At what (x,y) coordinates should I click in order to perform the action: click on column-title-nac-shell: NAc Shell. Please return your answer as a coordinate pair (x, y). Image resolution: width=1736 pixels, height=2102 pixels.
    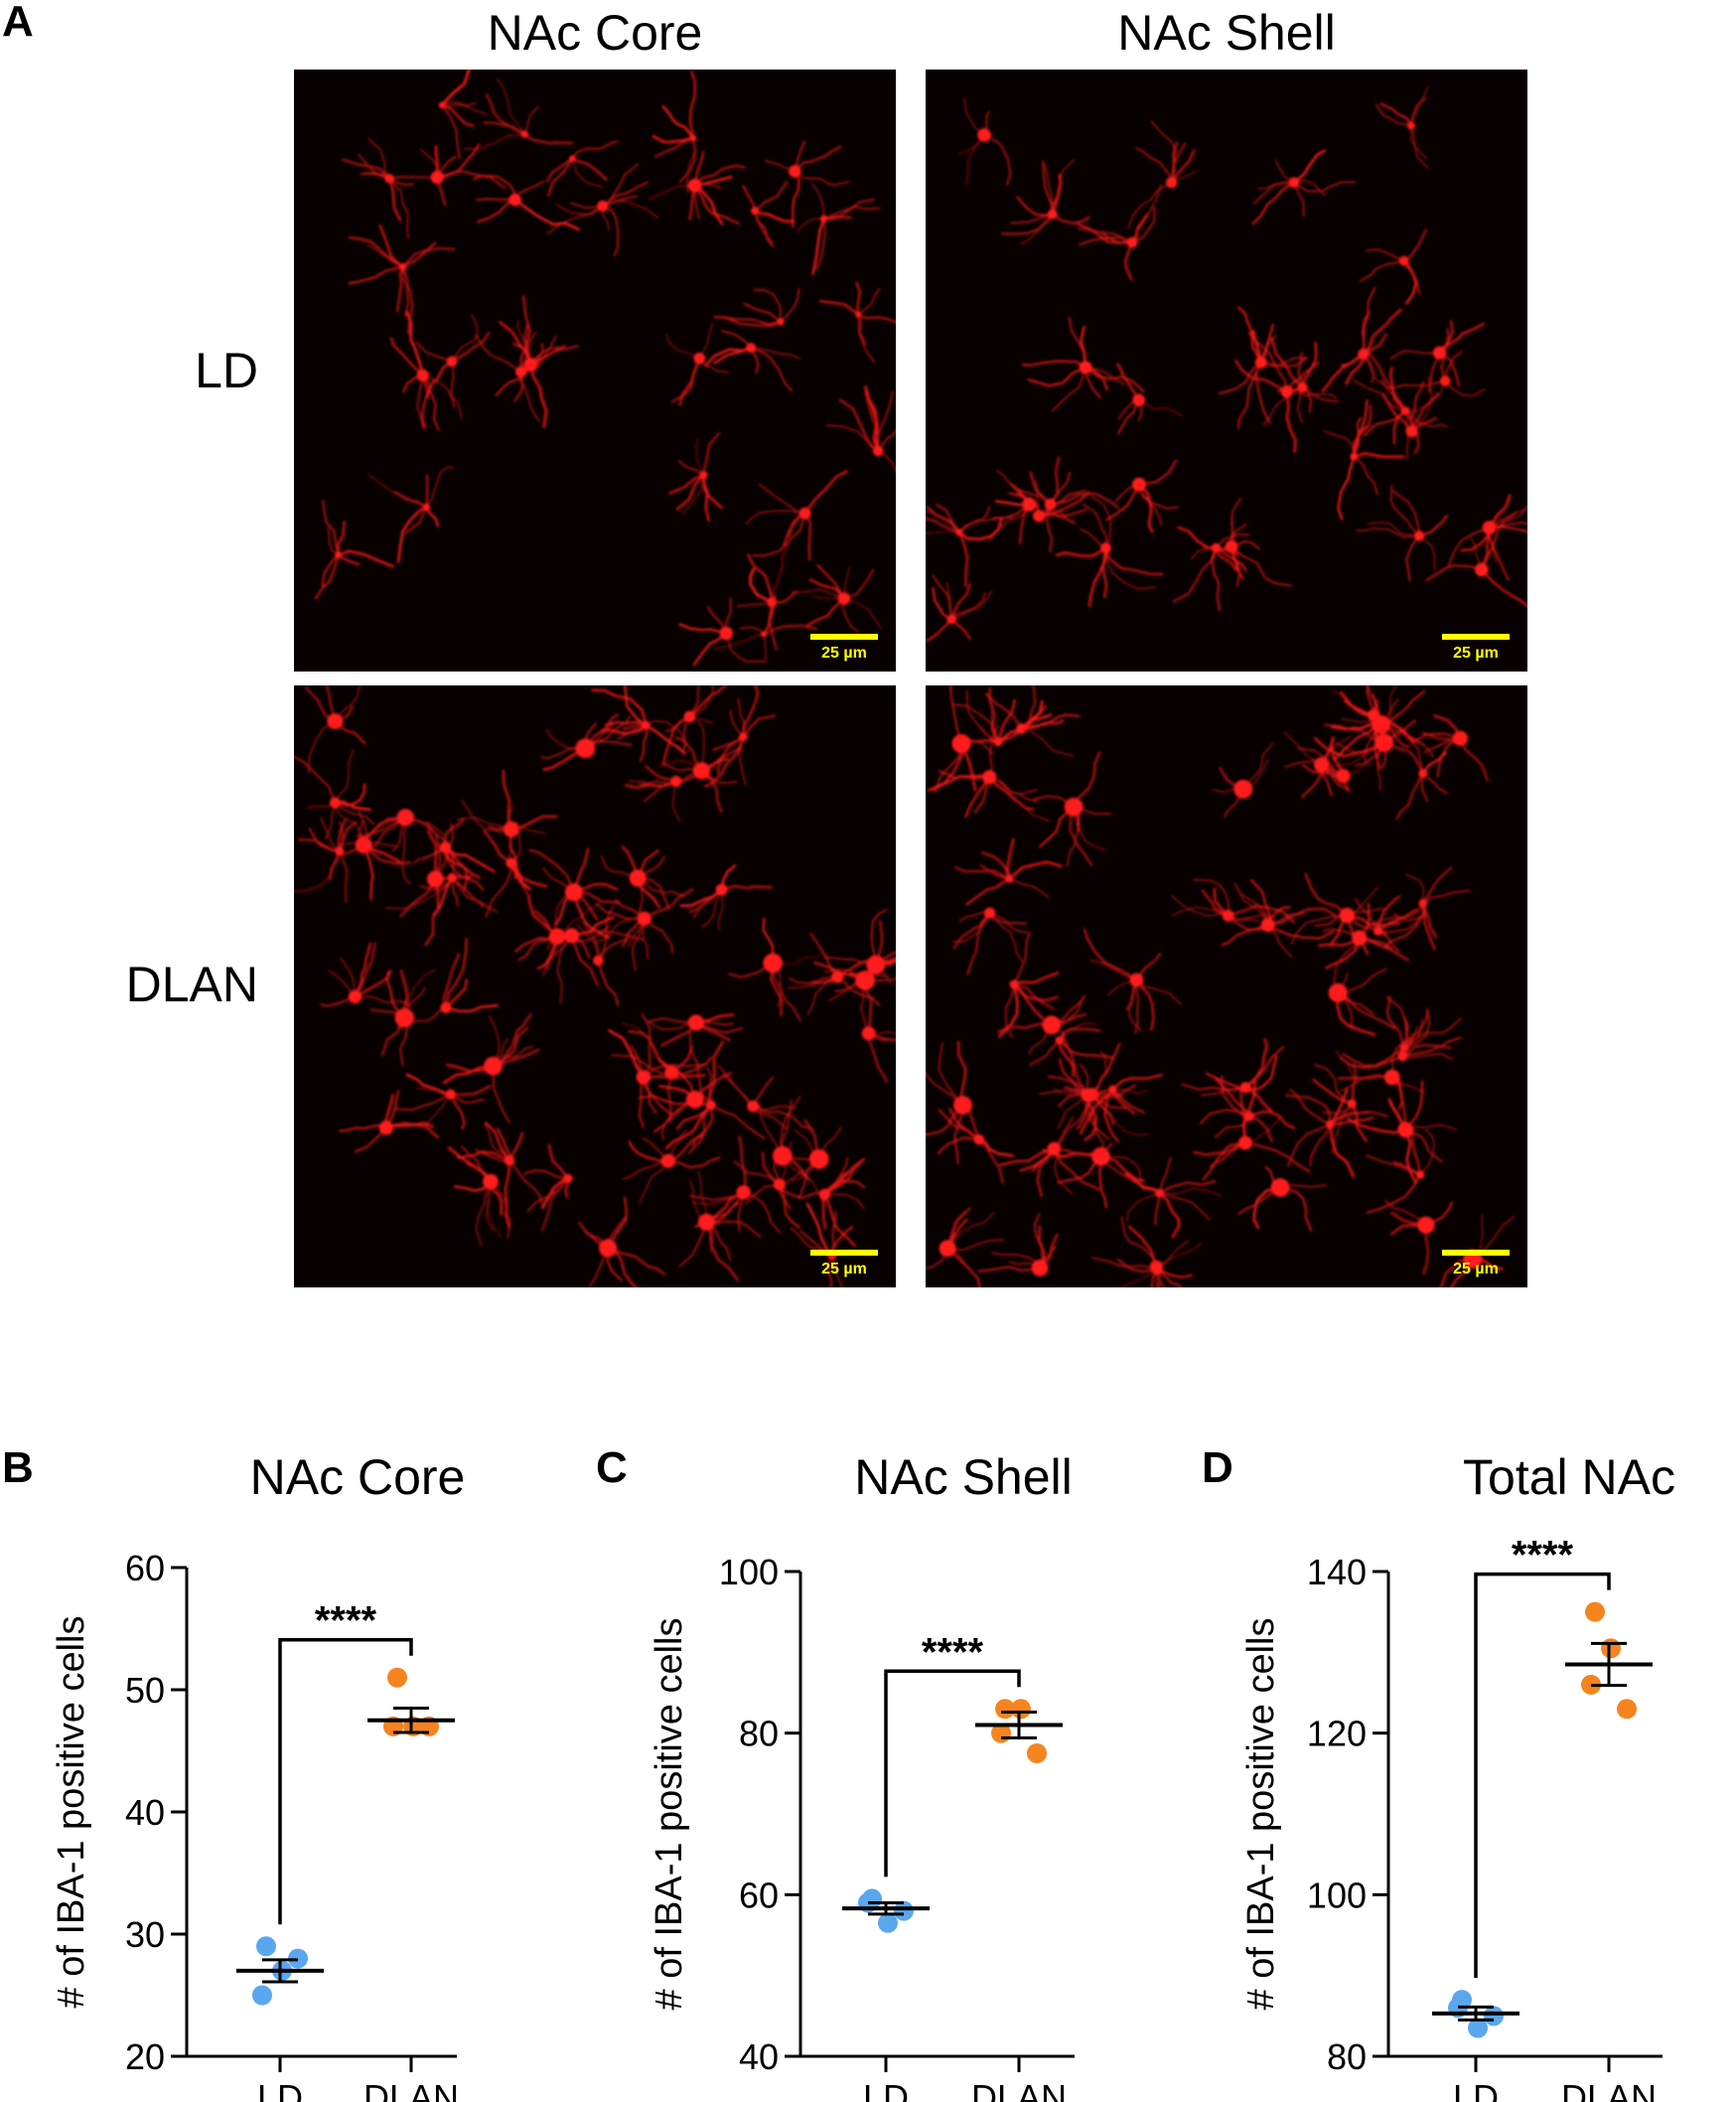
    Looking at the image, I should click on (1226, 33).